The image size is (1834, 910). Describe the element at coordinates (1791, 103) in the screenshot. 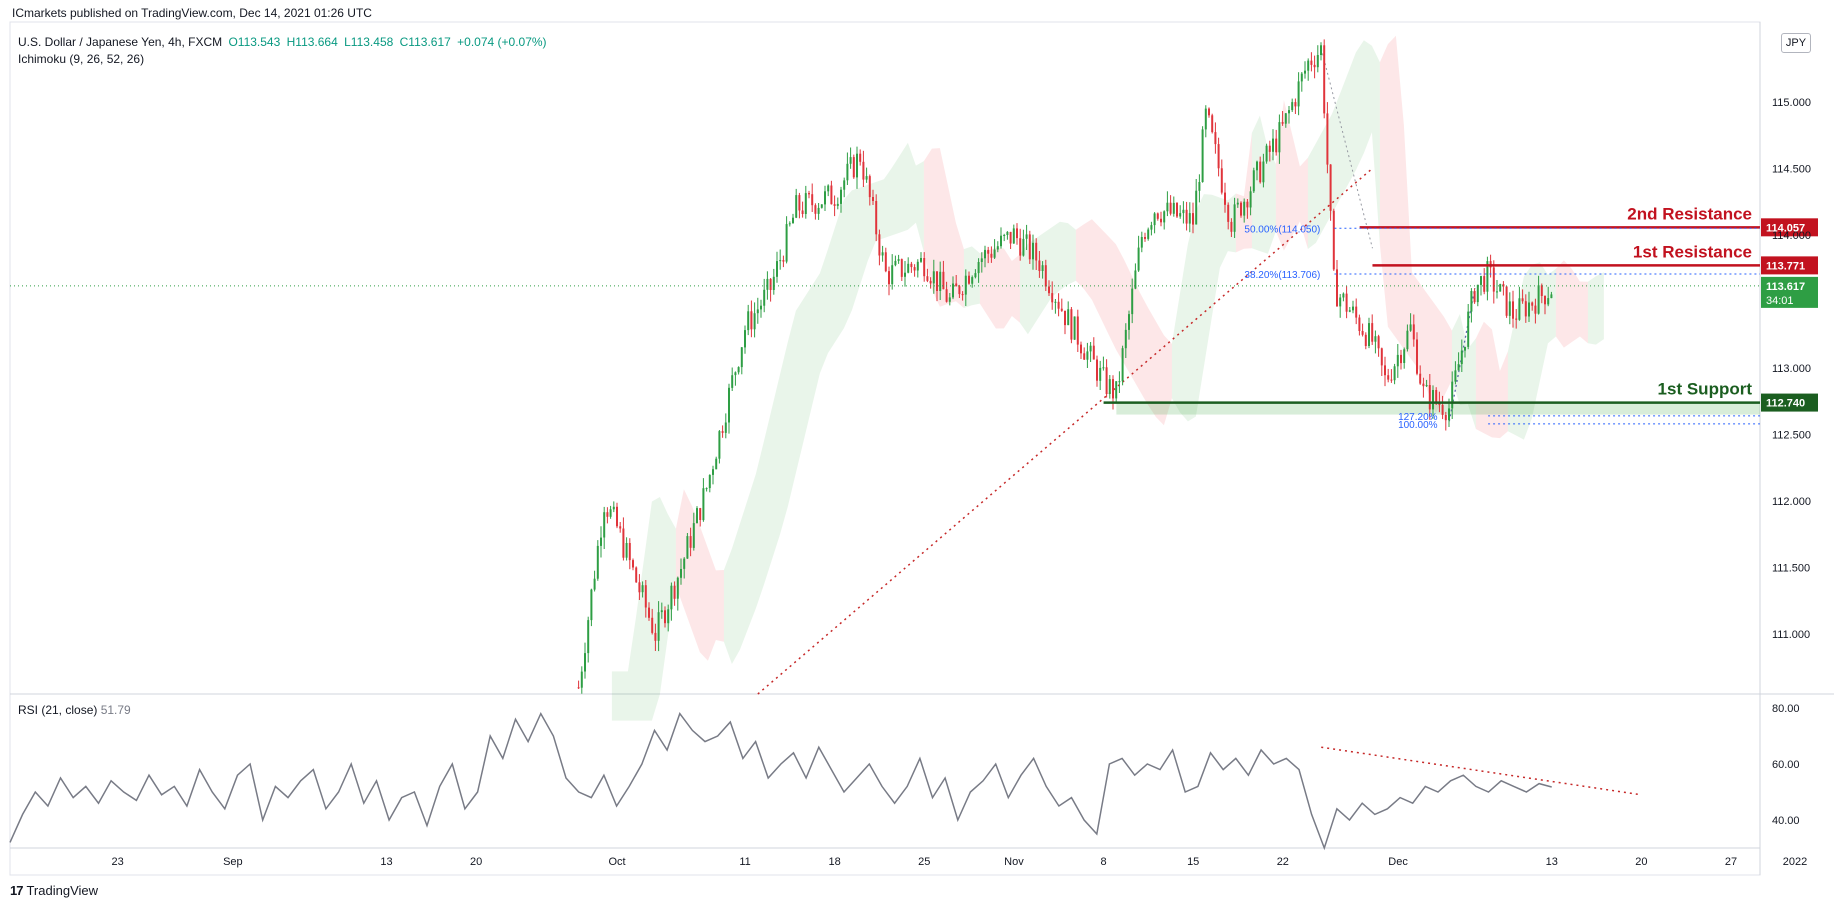

I see `price-tick-label: 115.000` at that location.